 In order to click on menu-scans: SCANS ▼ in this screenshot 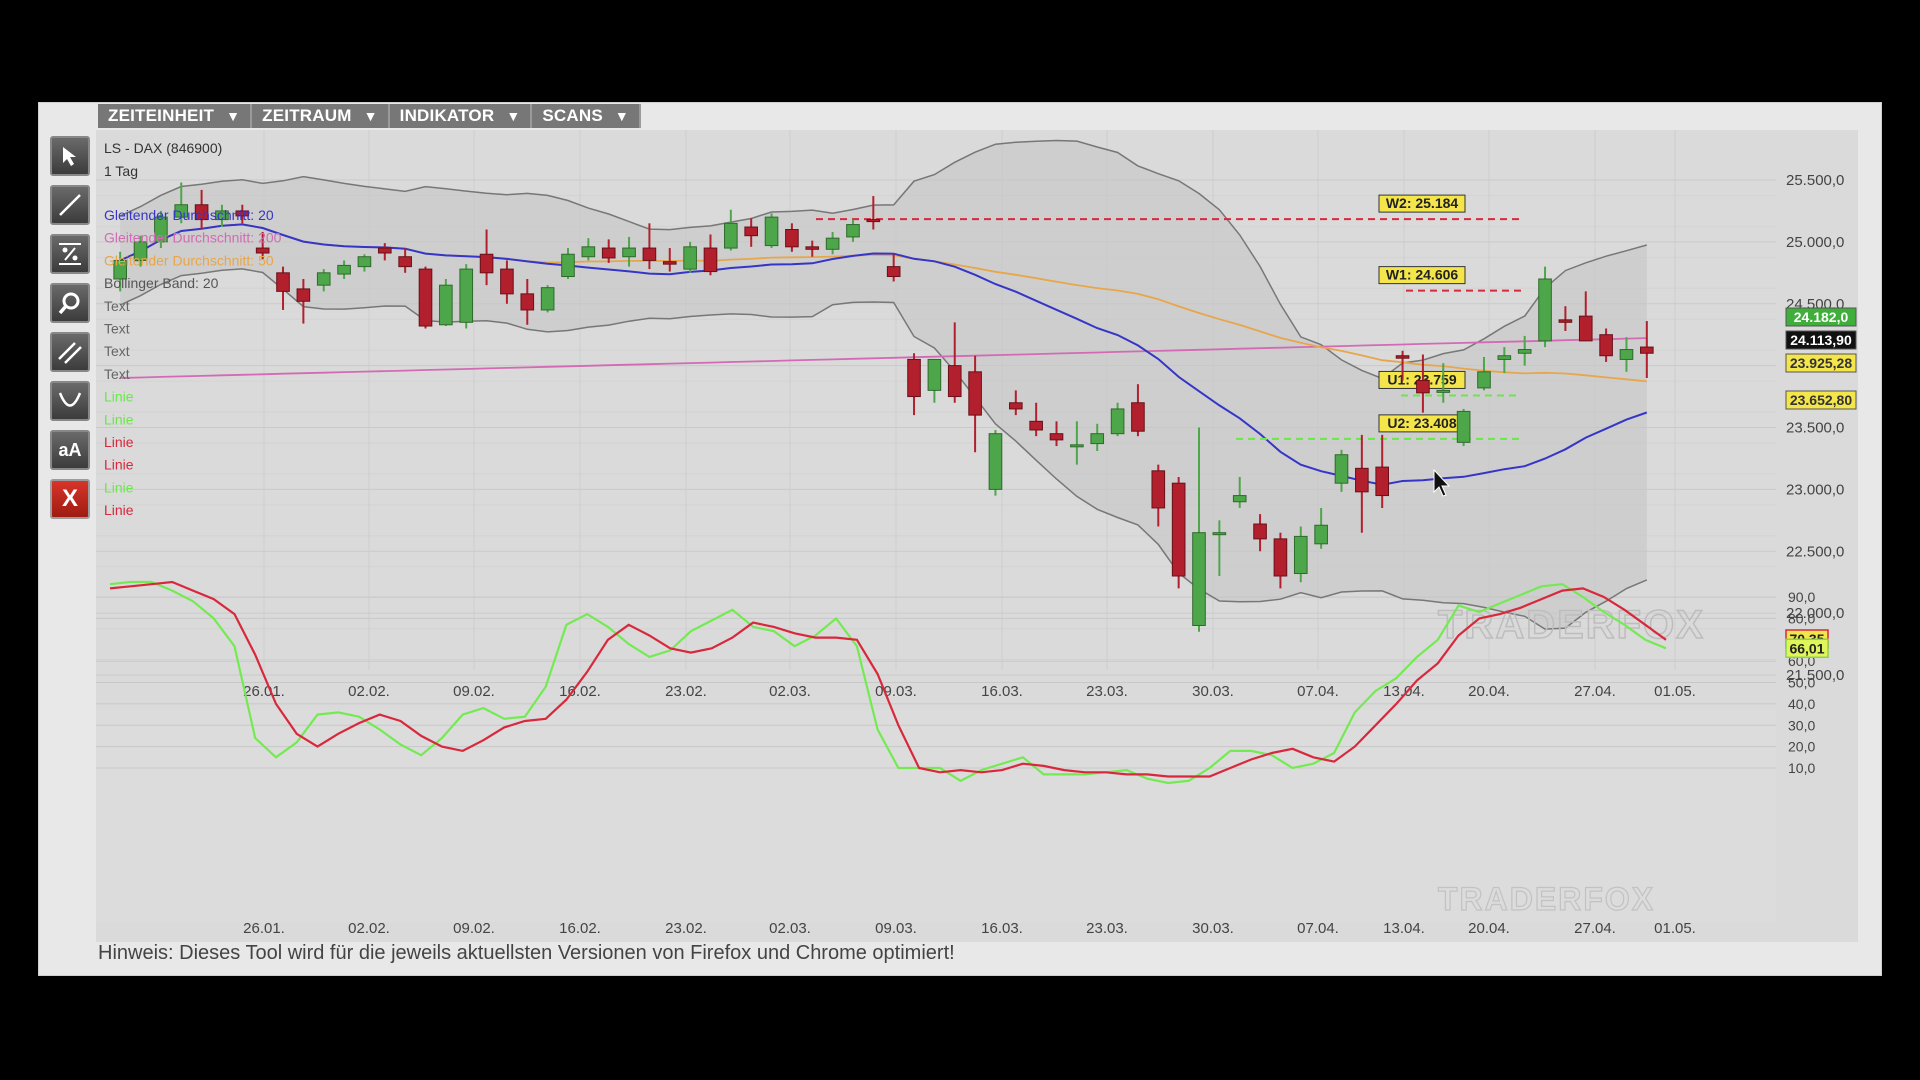, I will do `click(586, 116)`.